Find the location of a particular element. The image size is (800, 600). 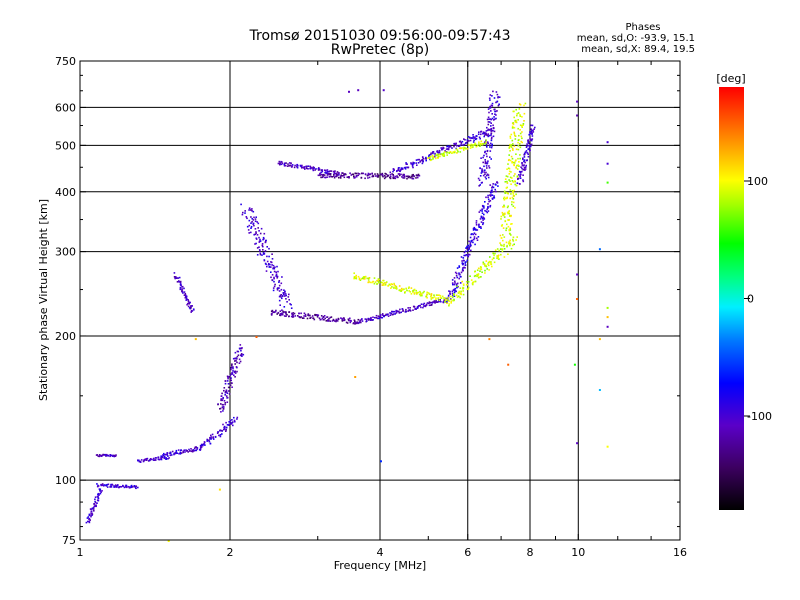

phase-stats-x: mean, sd,X: 89.4, 19.5 is located at coordinates (638, 49).